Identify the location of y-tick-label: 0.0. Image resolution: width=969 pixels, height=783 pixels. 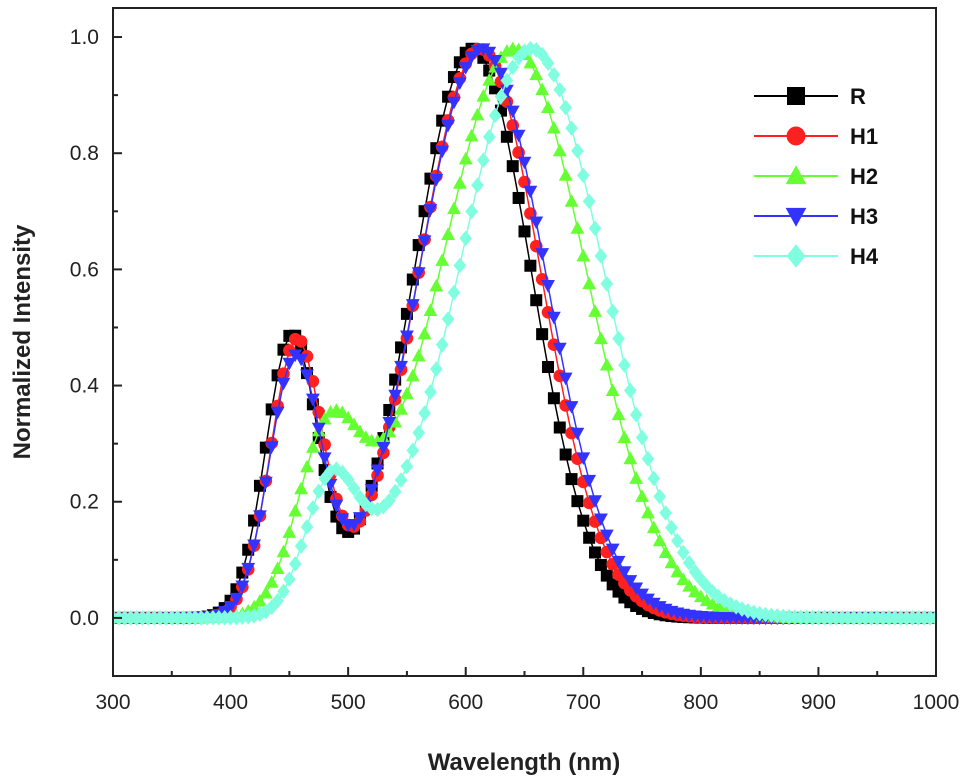
(84, 618).